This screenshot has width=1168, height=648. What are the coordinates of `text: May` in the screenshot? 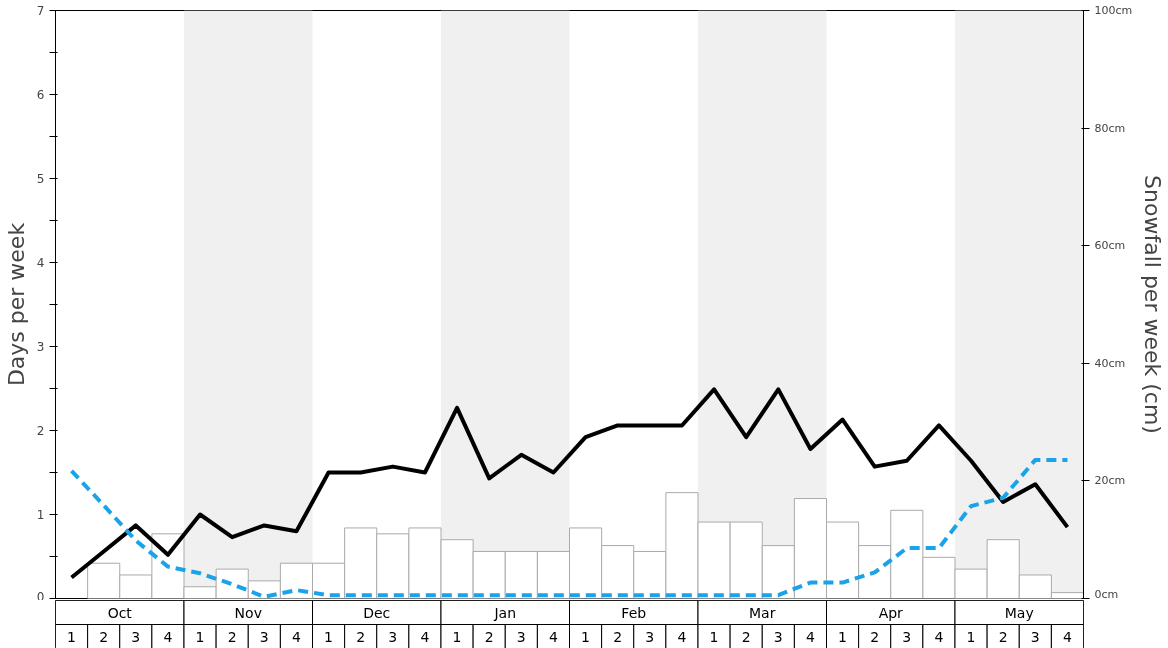 It's located at (1019, 612).